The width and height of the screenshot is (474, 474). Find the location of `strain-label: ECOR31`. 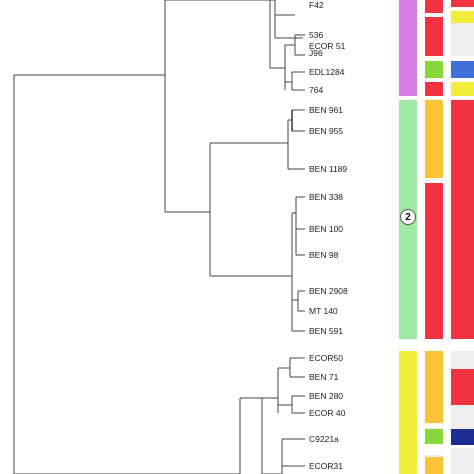

strain-label: ECOR31 is located at coordinates (326, 466).